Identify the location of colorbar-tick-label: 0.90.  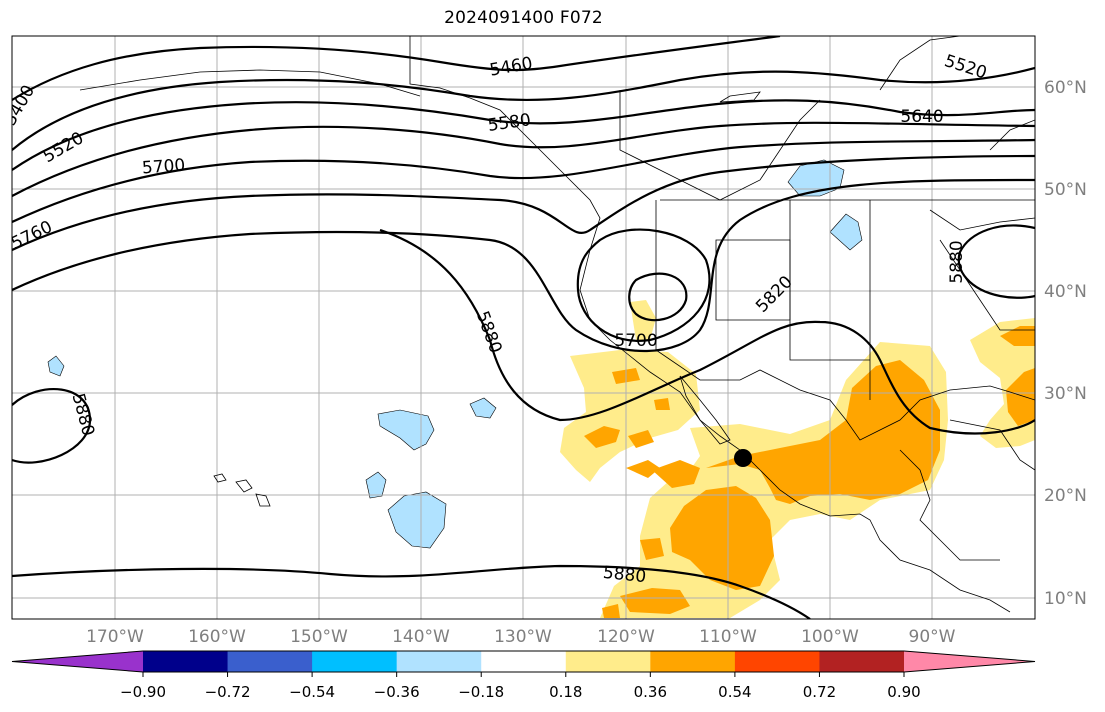
(903, 692).